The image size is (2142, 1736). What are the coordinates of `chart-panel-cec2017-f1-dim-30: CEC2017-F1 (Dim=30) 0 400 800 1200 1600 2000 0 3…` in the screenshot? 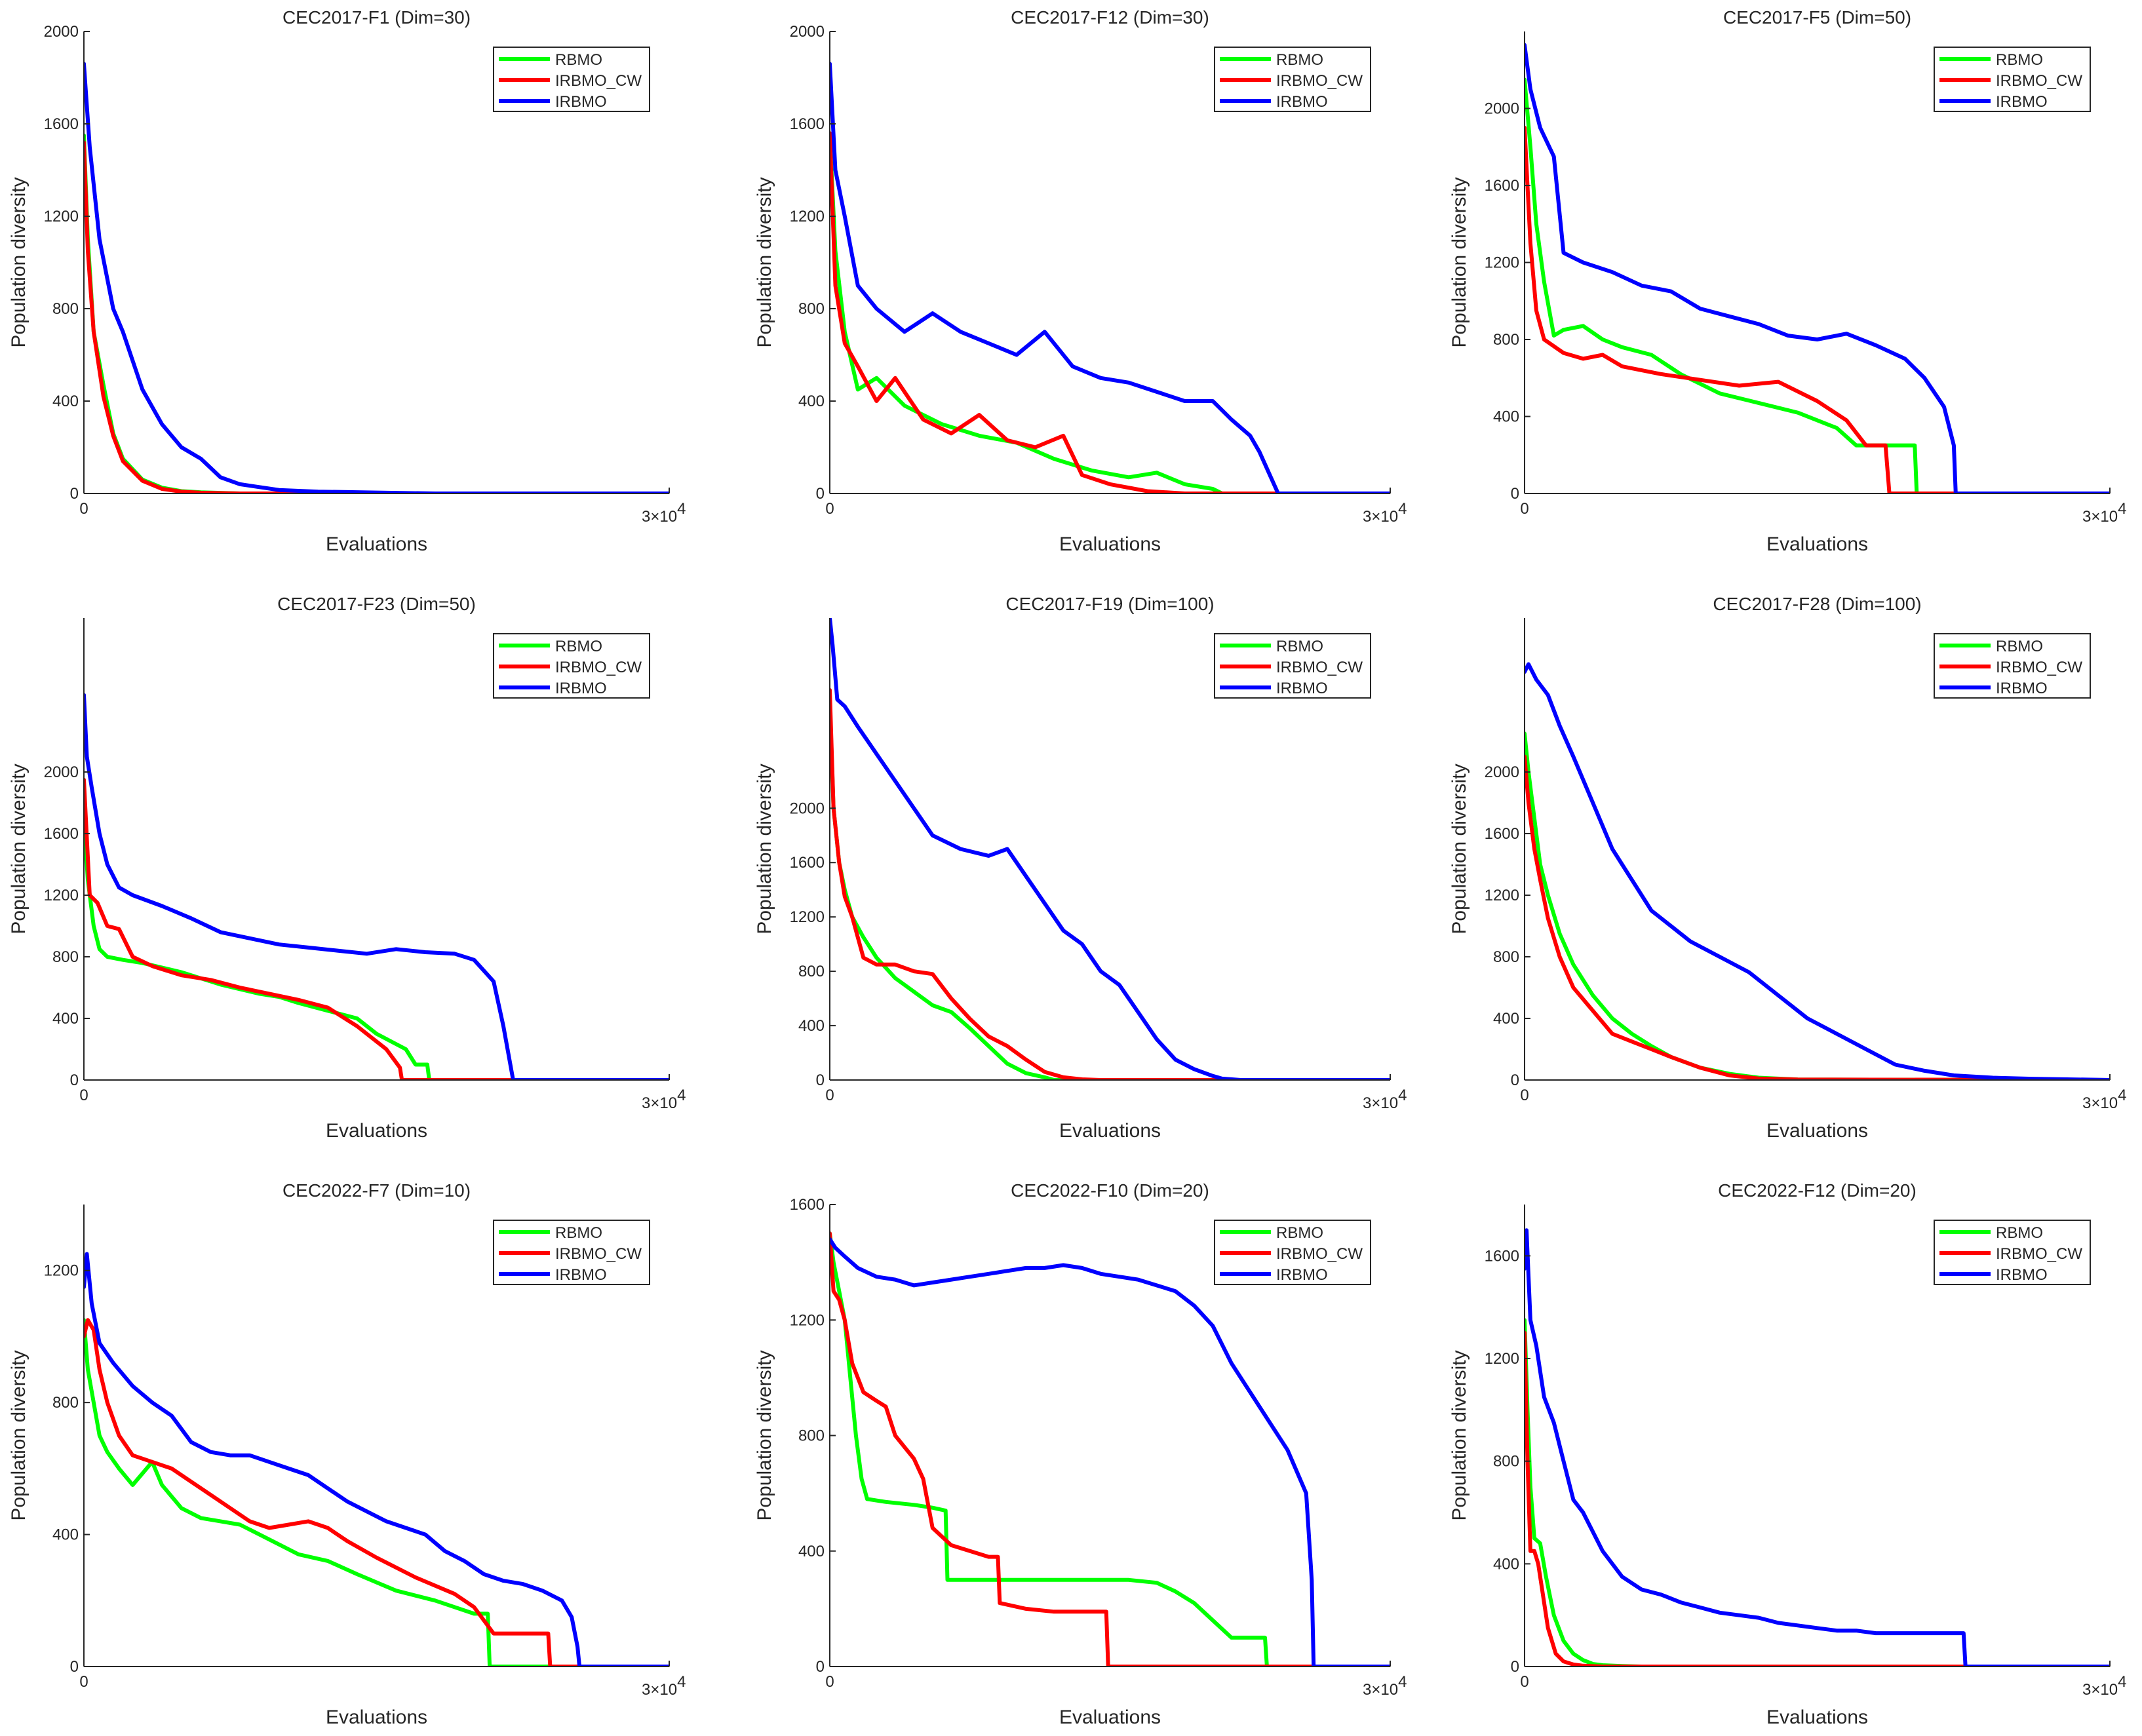 It's located at (347, 281).